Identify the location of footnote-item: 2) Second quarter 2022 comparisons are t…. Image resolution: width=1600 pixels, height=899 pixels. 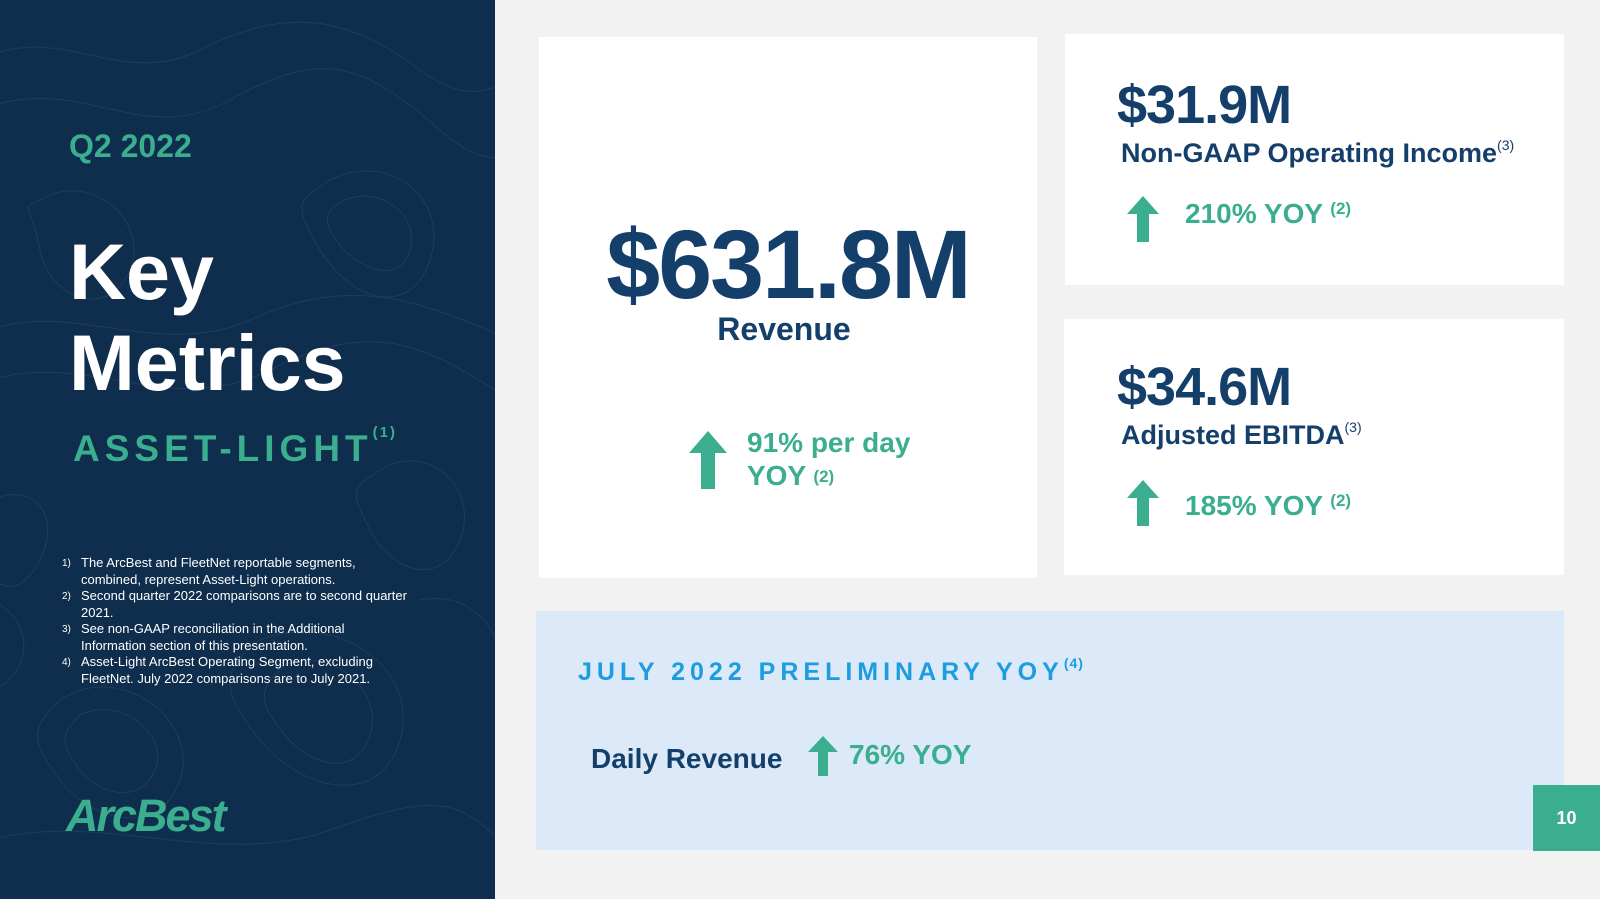
(234, 604).